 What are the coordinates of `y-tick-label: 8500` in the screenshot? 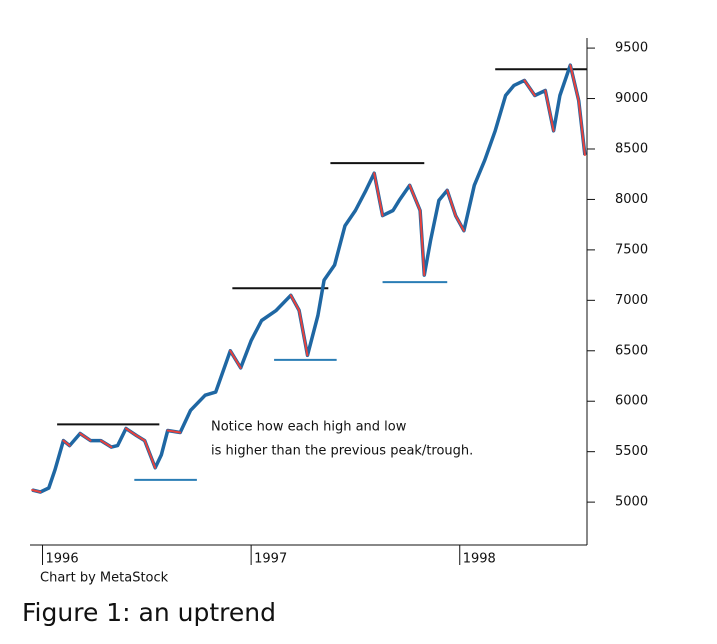 It's located at (631, 148).